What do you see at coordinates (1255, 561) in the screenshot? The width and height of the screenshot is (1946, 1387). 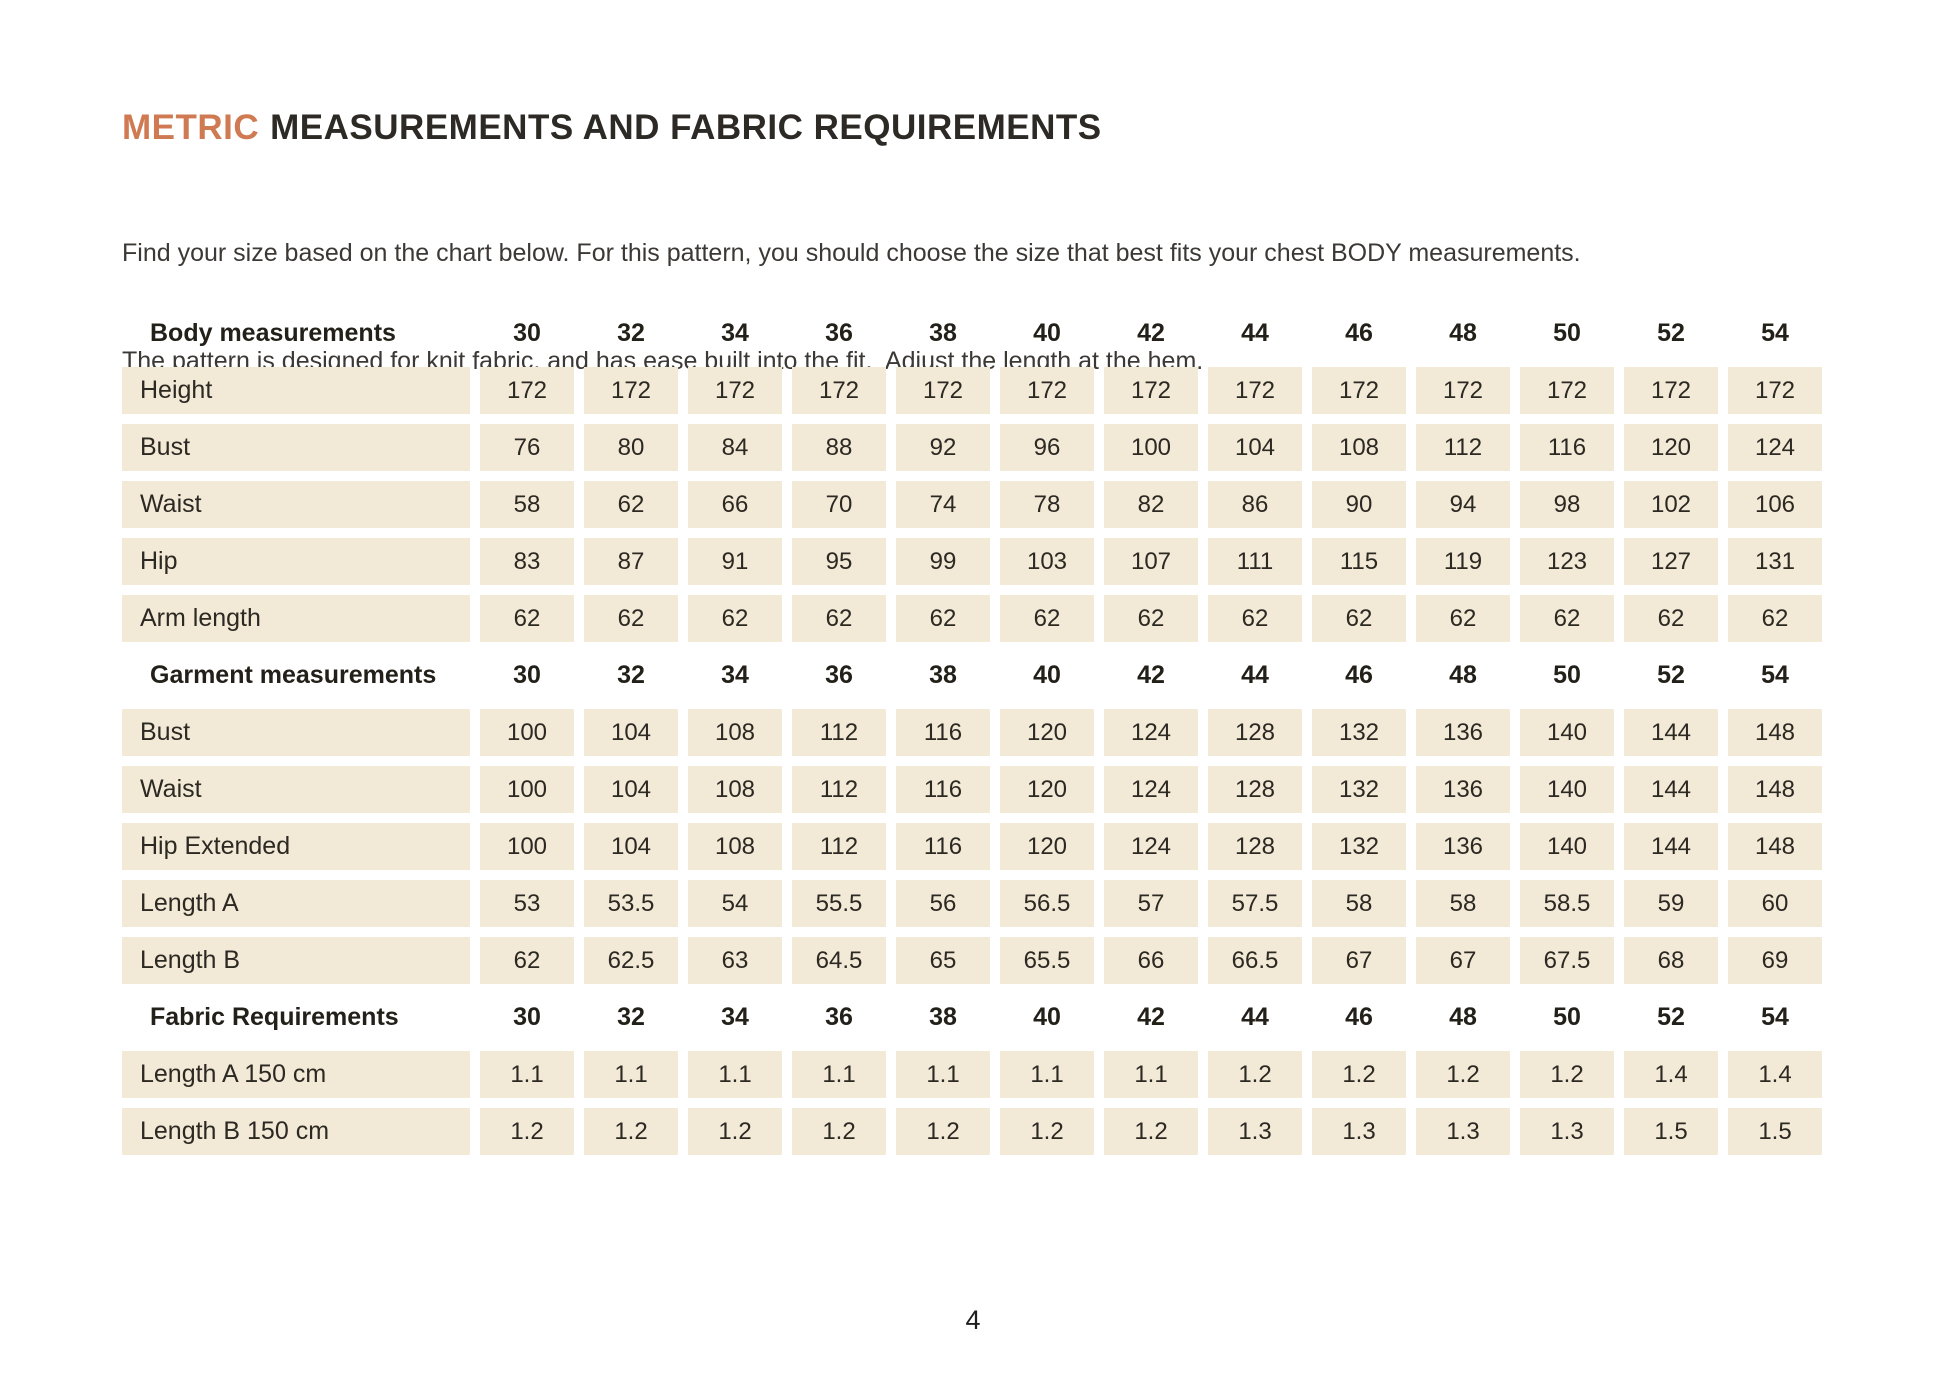 I see `value-cell: 111` at bounding box center [1255, 561].